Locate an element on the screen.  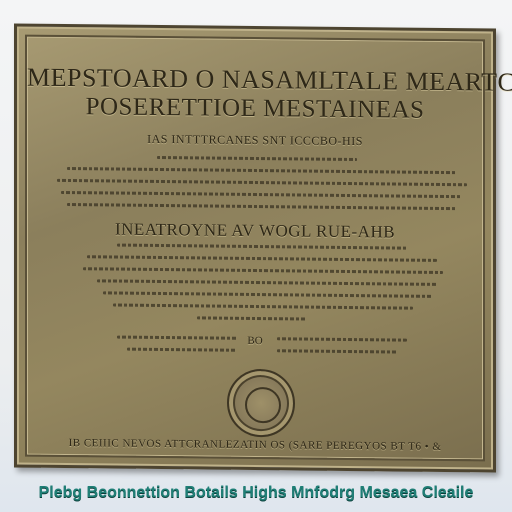
plaque-line3: IAS INTTTRCANES SNT ICCCBO-HIS is located at coordinates (255, 140).